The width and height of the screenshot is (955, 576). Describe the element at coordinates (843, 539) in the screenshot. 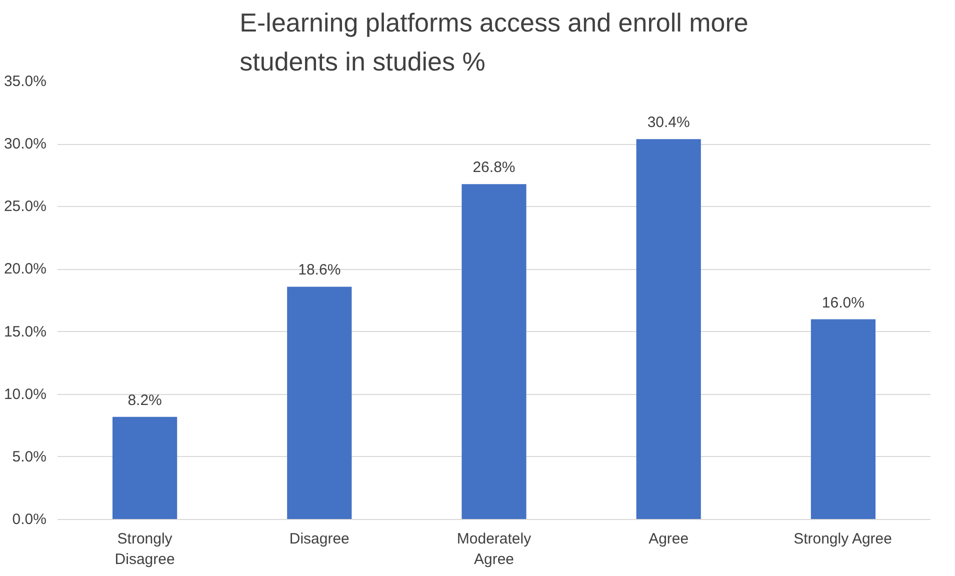

I see `x-tick-label: Strongly Agree` at that location.